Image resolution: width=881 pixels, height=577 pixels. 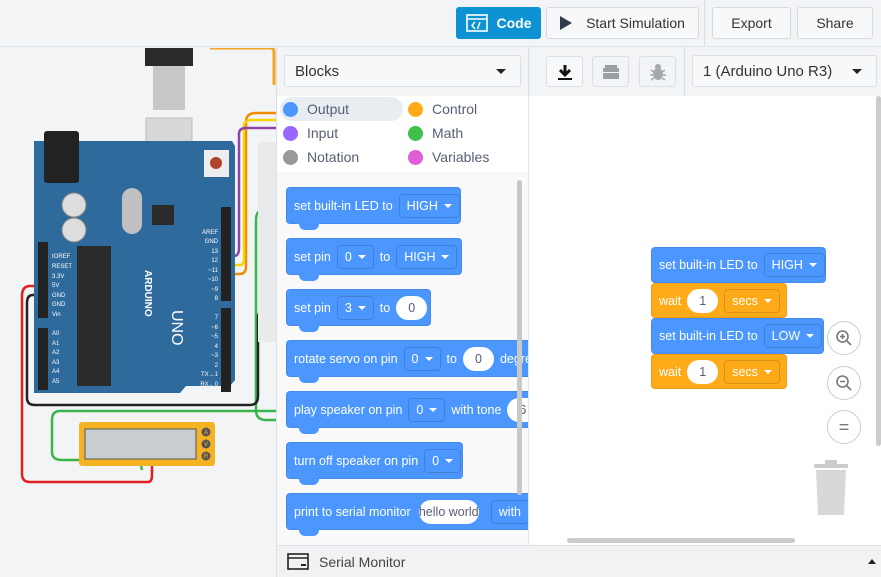 What do you see at coordinates (519, 337) in the screenshot?
I see `palette-scrollbar` at bounding box center [519, 337].